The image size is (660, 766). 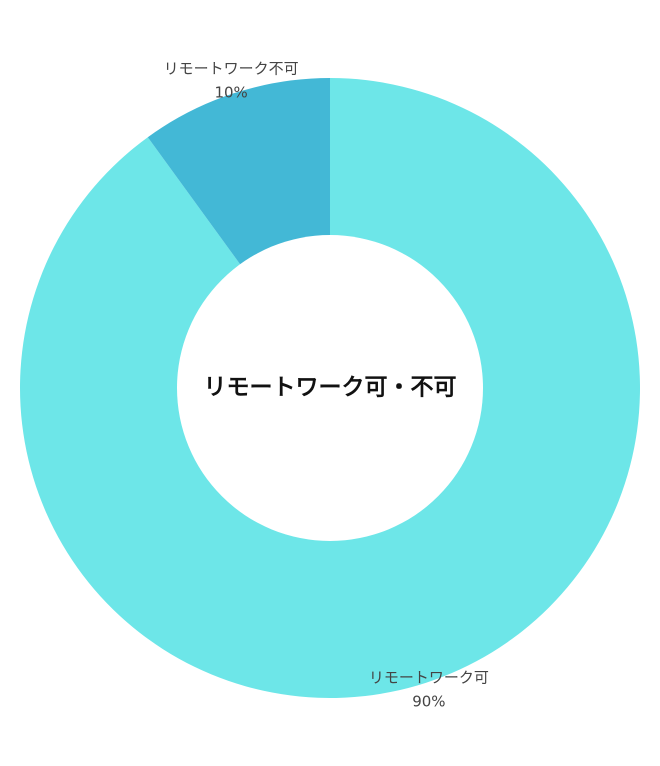 What do you see at coordinates (429, 689) in the screenshot?
I see `slice-label-1: リモートワーク可 90%` at bounding box center [429, 689].